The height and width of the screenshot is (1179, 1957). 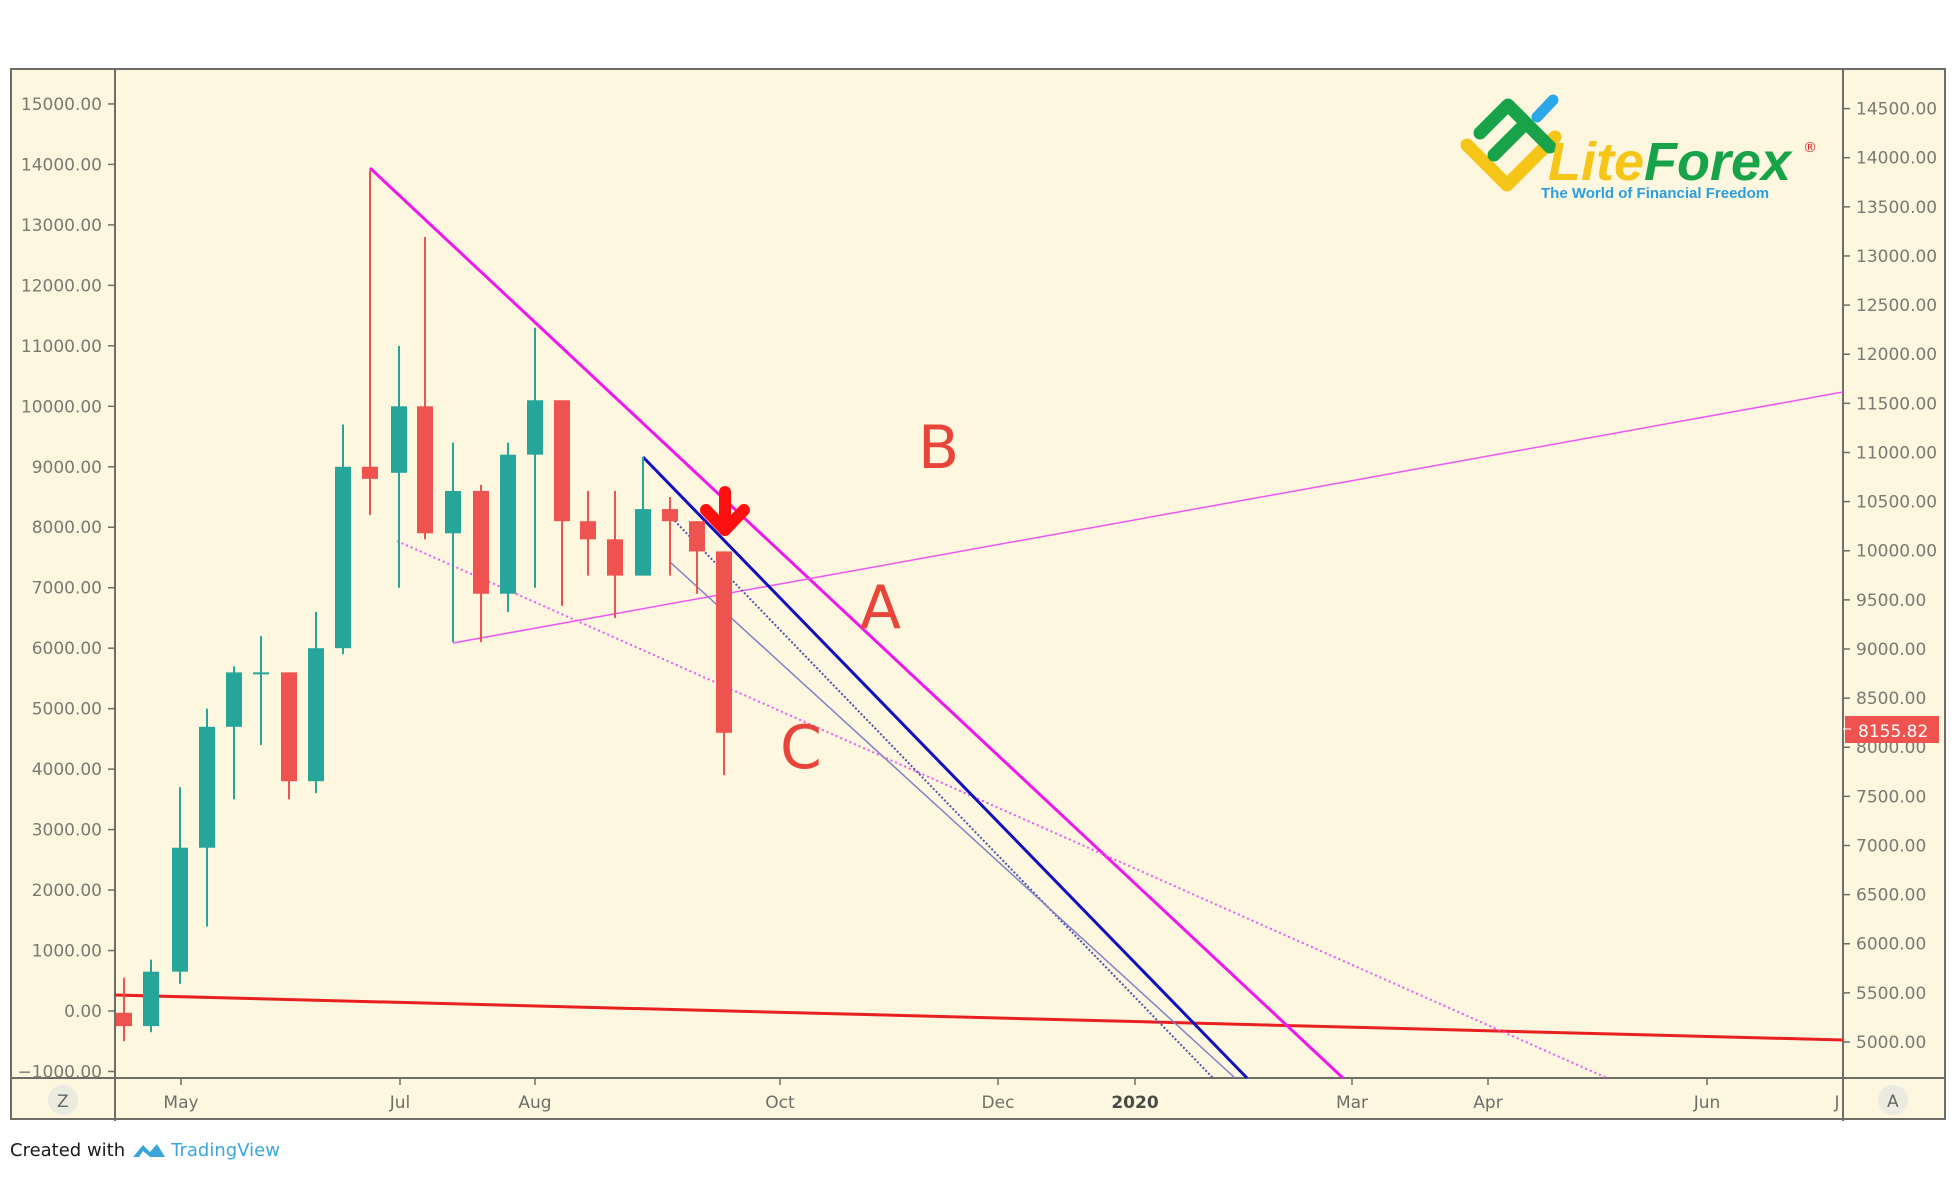 What do you see at coordinates (1836, 1103) in the screenshot?
I see `time-axis-label: J` at bounding box center [1836, 1103].